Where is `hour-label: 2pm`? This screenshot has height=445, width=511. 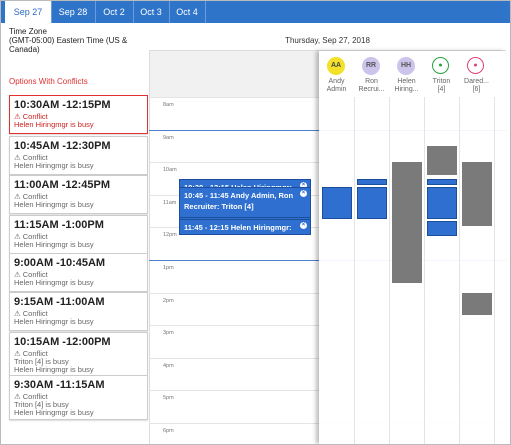
hour-label: 2pm is located at coordinates (168, 300).